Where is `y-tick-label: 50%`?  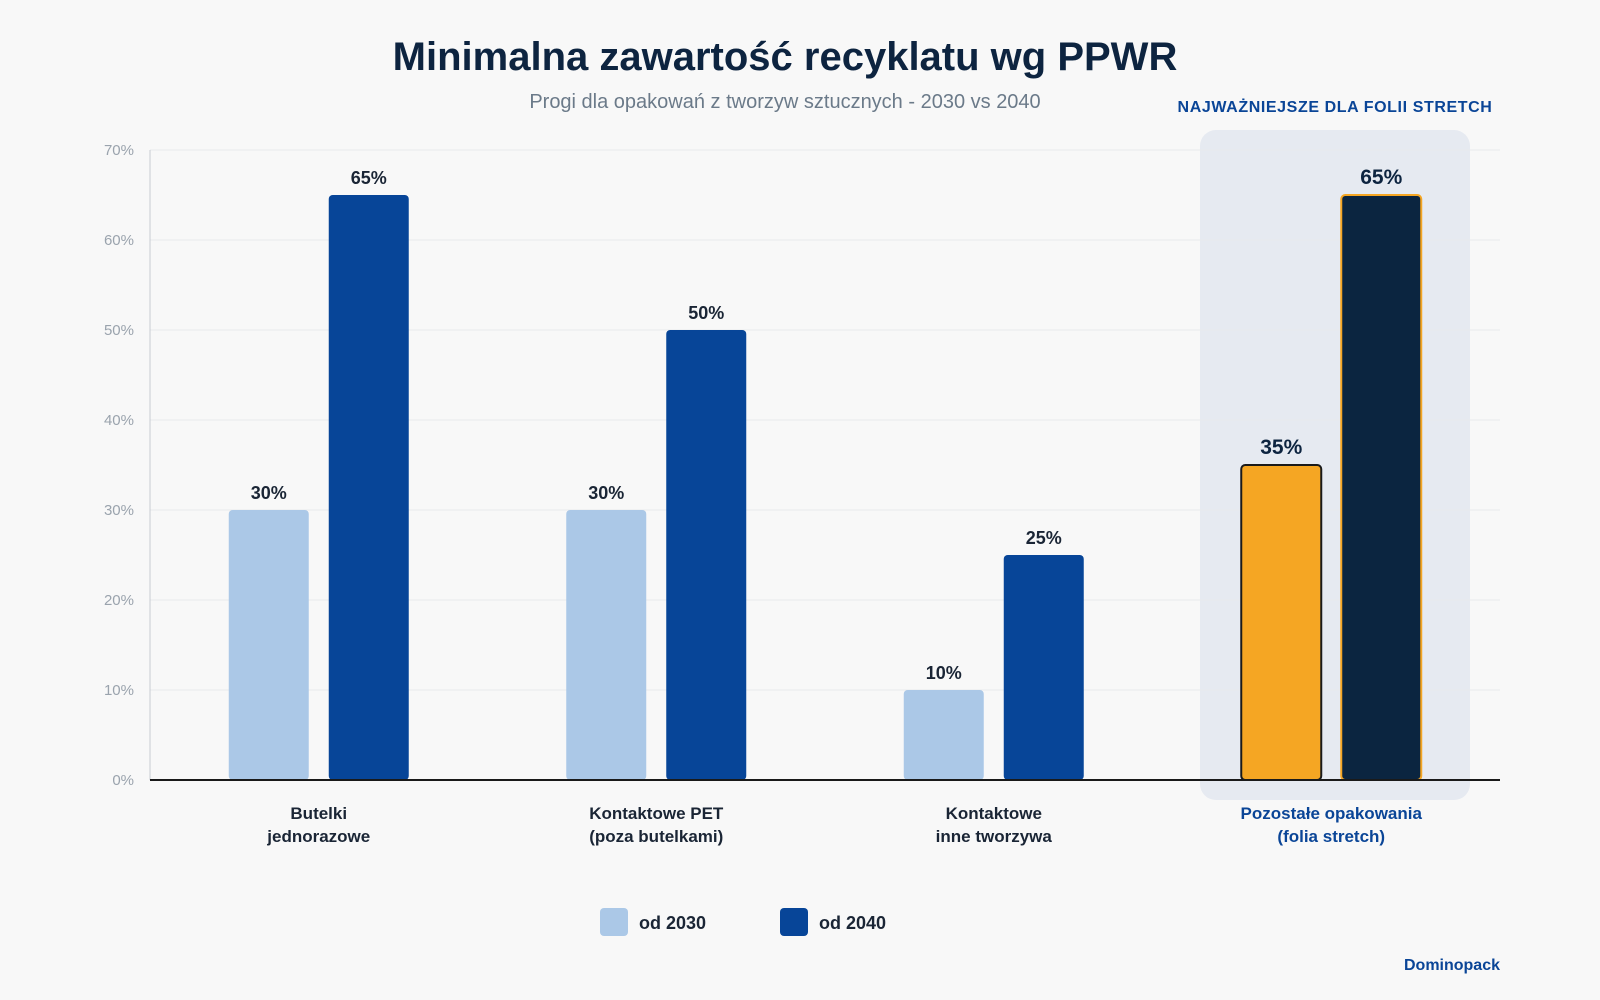
y-tick-label: 50% is located at coordinates (119, 330).